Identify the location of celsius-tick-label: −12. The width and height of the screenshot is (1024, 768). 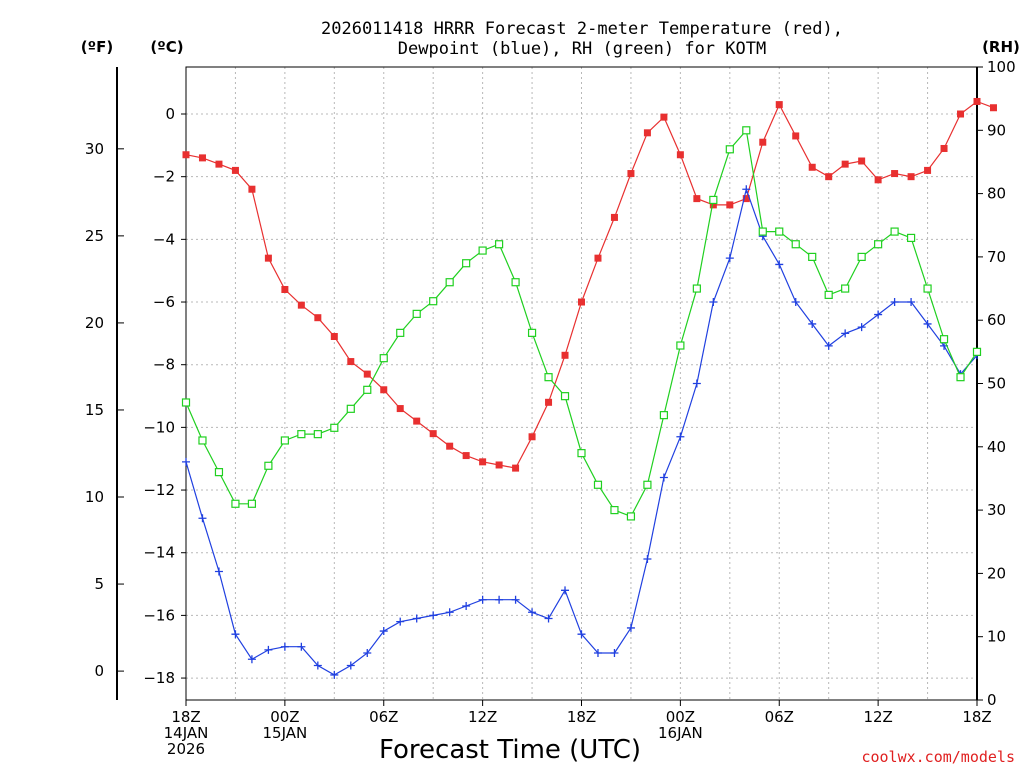
(159, 490).